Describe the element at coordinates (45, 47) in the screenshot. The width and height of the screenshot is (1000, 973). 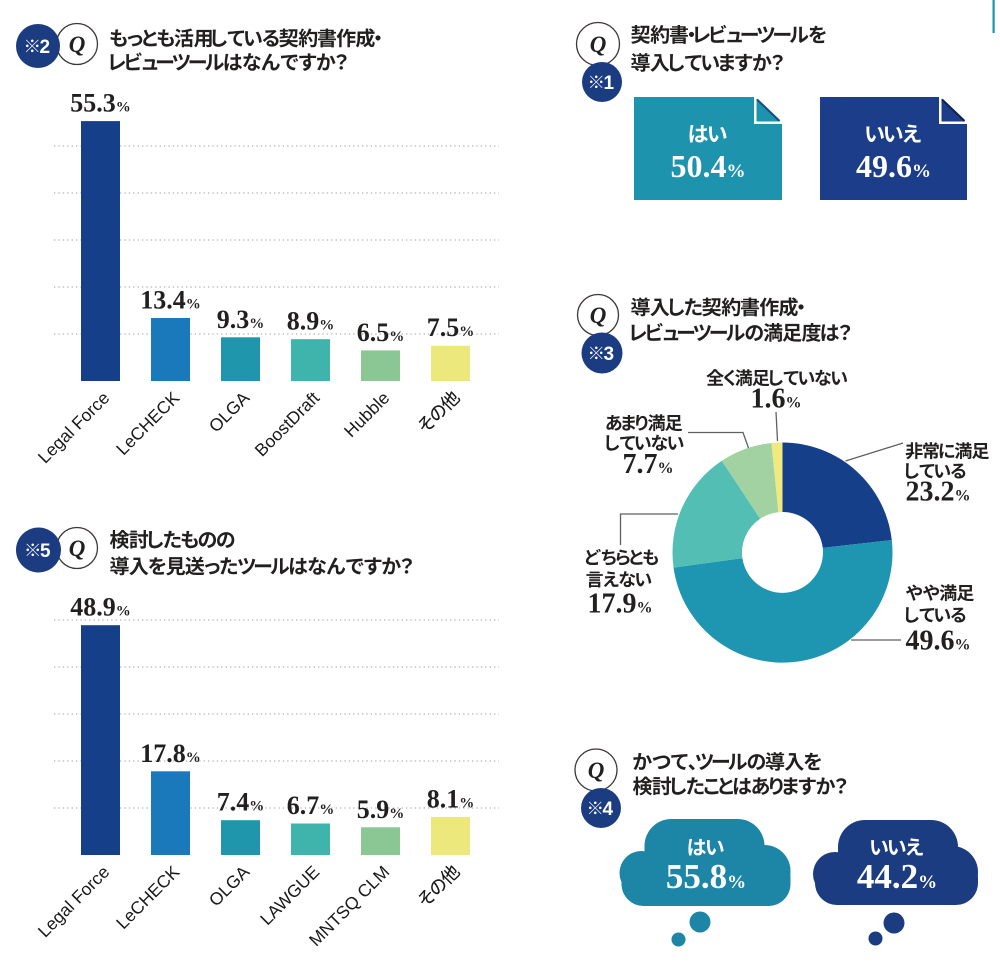
I see `svg-text: 2` at that location.